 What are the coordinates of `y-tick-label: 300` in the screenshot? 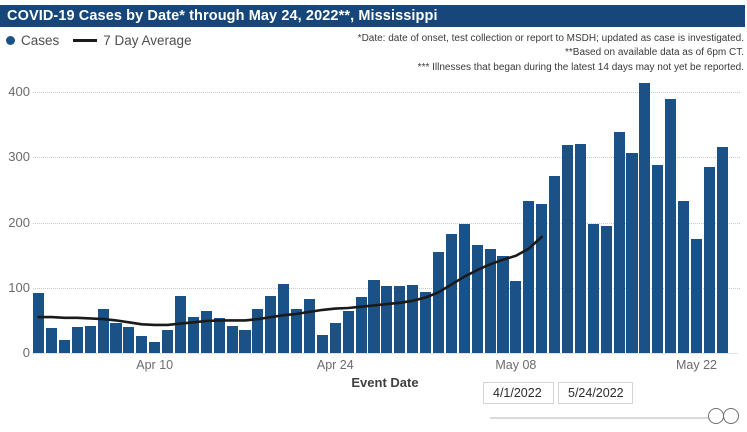 It's located at (19, 157).